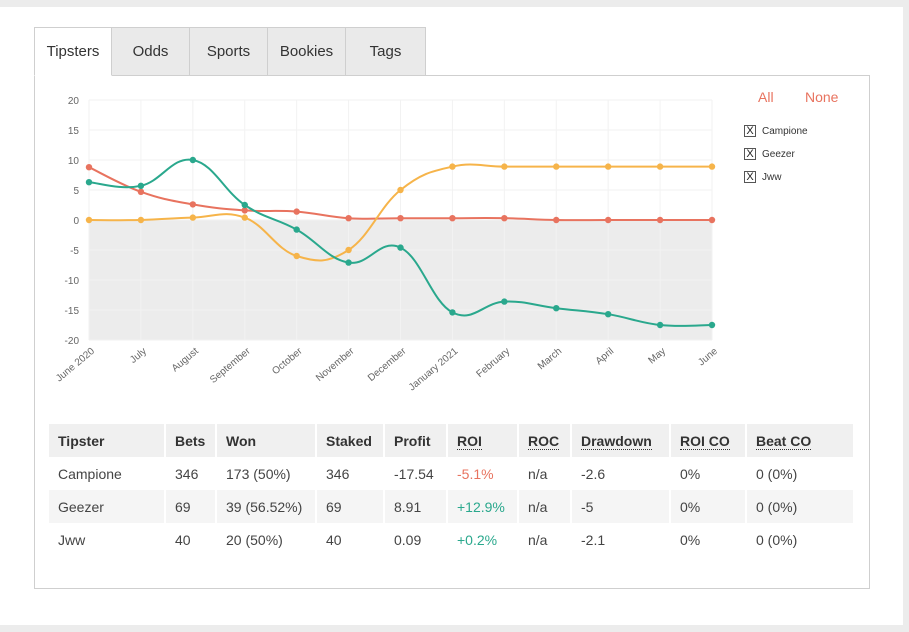  I want to click on y-tick-label: 5, so click(76, 191).